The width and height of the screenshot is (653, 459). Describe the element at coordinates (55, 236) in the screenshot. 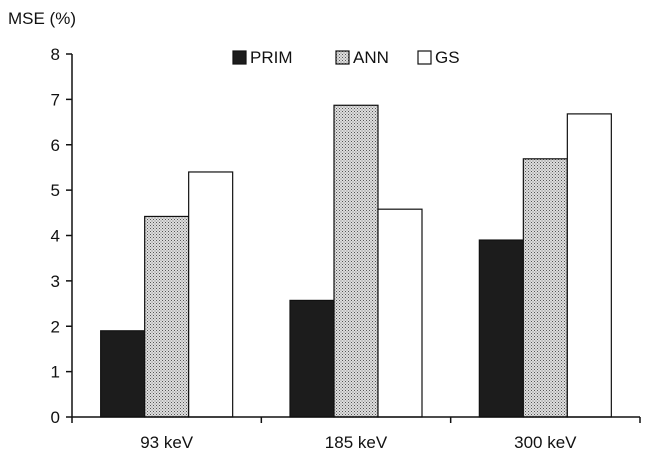

I see `y-tick-label: 4` at that location.